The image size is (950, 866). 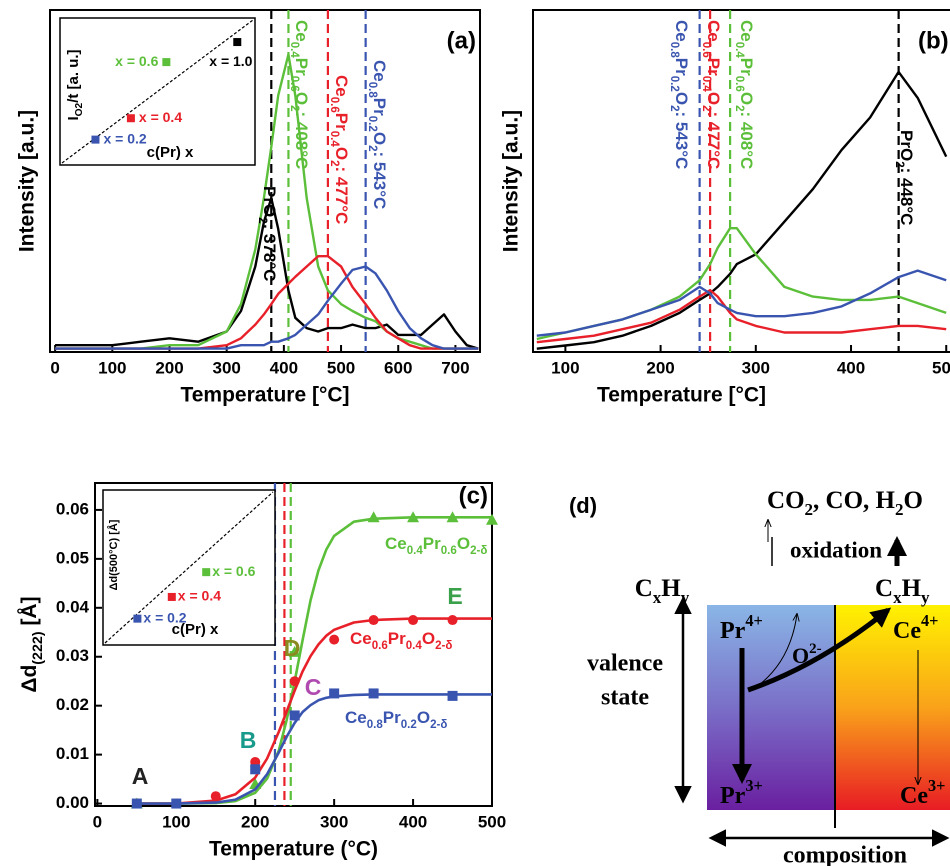 I want to click on inset-point-label: x = 0.2, so click(x=124, y=138).